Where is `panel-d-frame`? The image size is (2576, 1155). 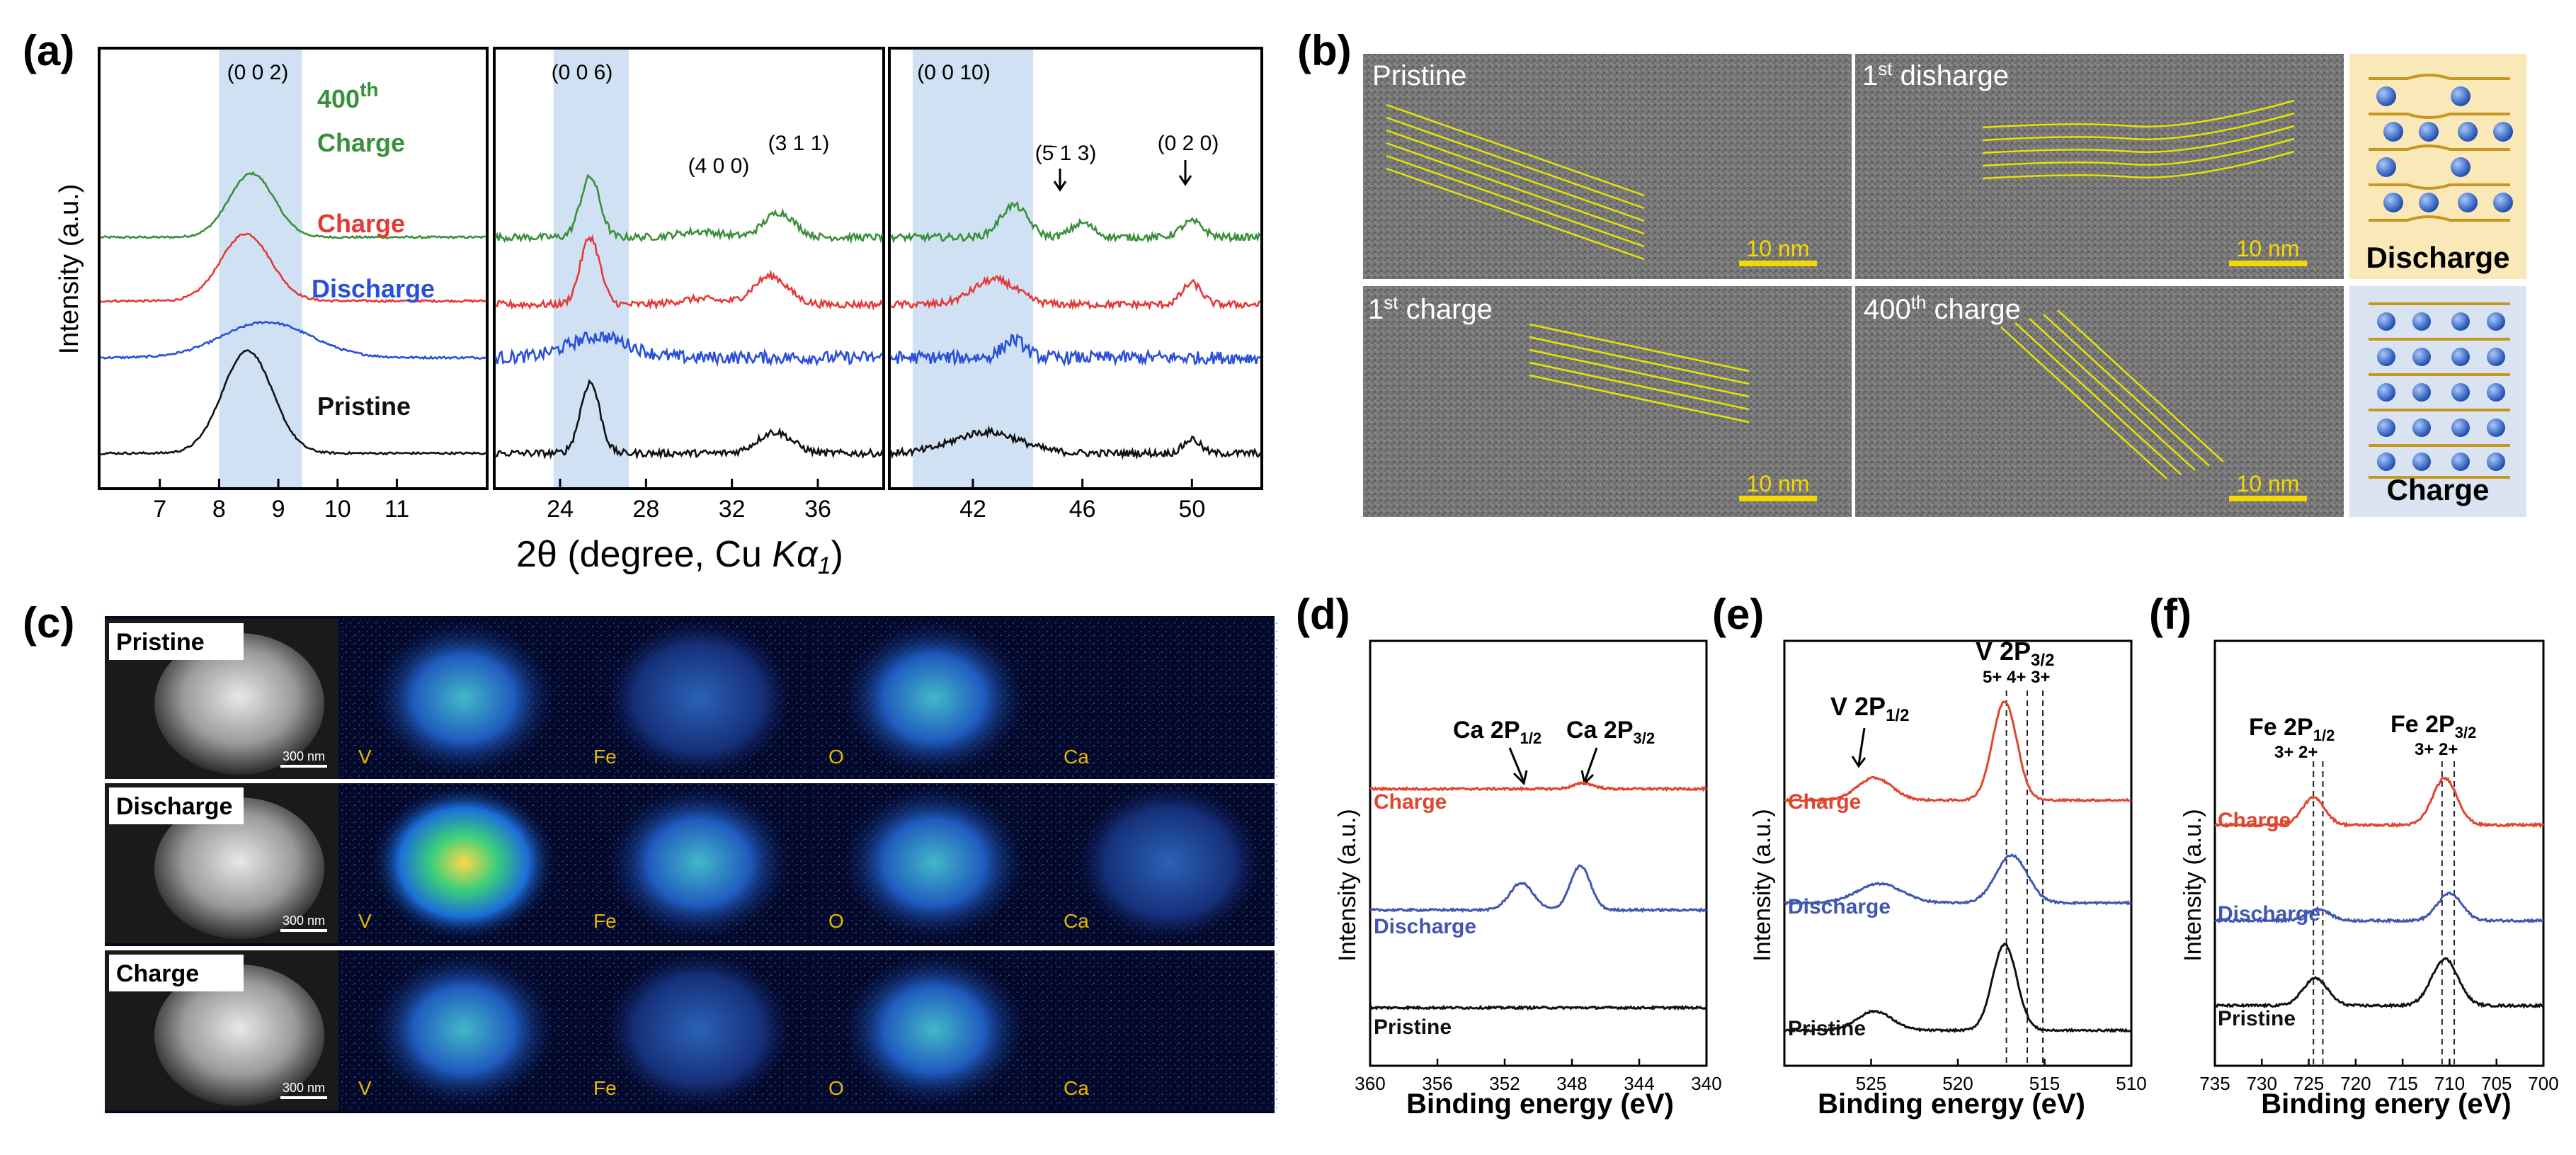
panel-d-frame is located at coordinates (1538, 853).